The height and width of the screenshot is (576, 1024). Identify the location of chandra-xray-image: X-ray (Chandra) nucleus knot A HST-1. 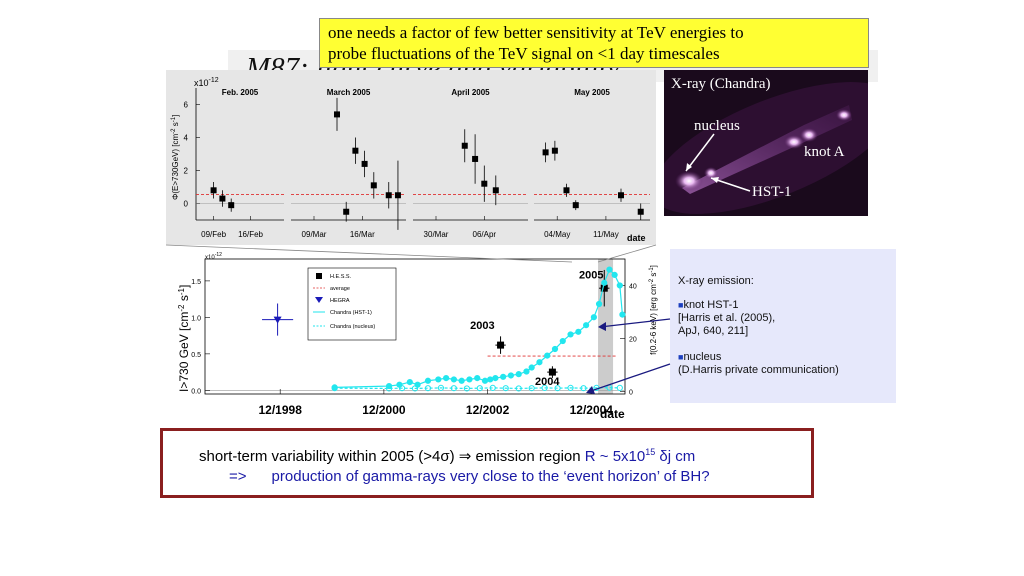
(766, 143).